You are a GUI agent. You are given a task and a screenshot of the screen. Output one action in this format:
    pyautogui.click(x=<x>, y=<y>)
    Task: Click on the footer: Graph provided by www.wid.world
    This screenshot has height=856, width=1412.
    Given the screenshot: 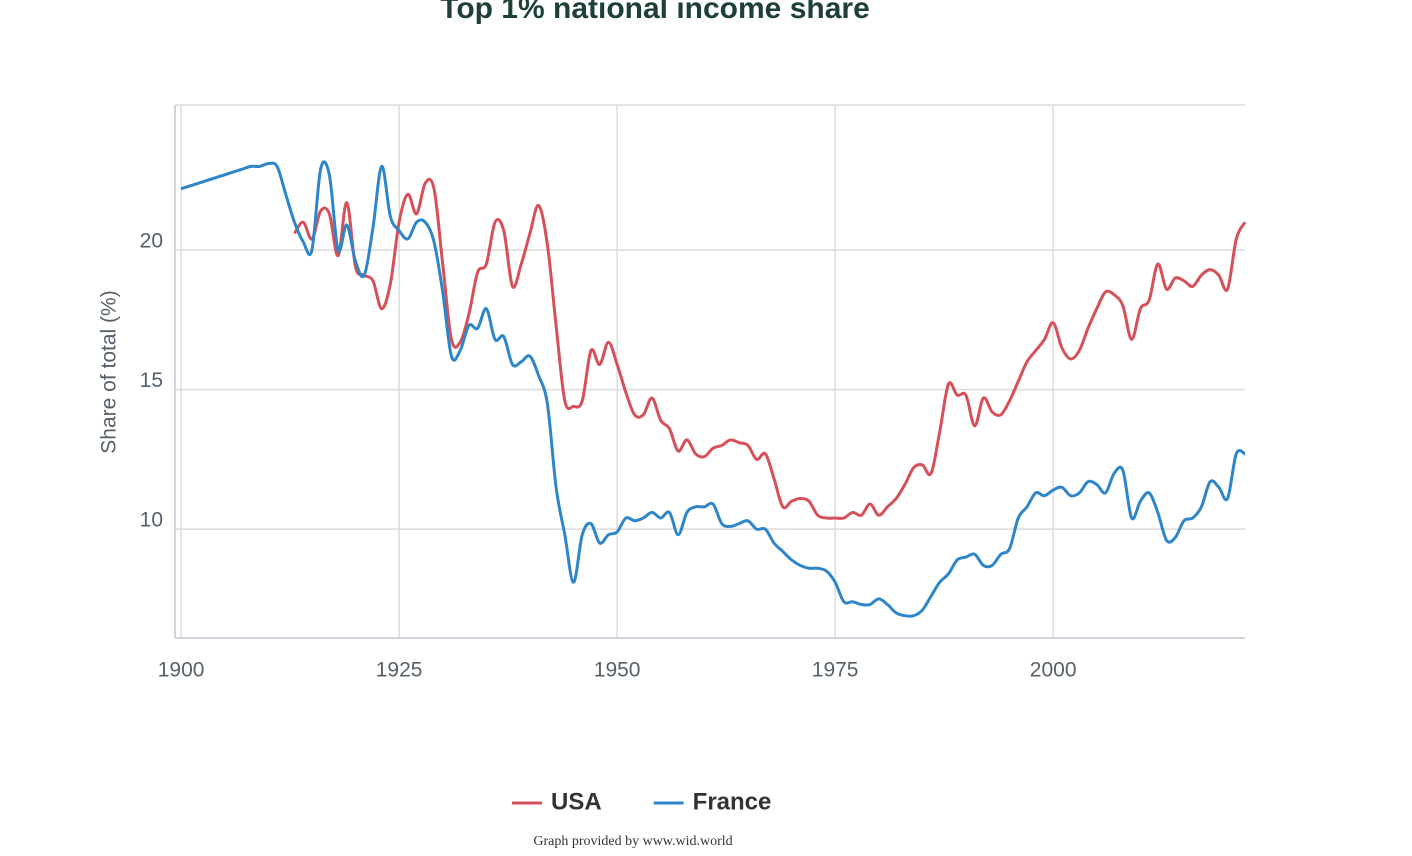 What is the action you would take?
    pyautogui.click(x=632, y=841)
    